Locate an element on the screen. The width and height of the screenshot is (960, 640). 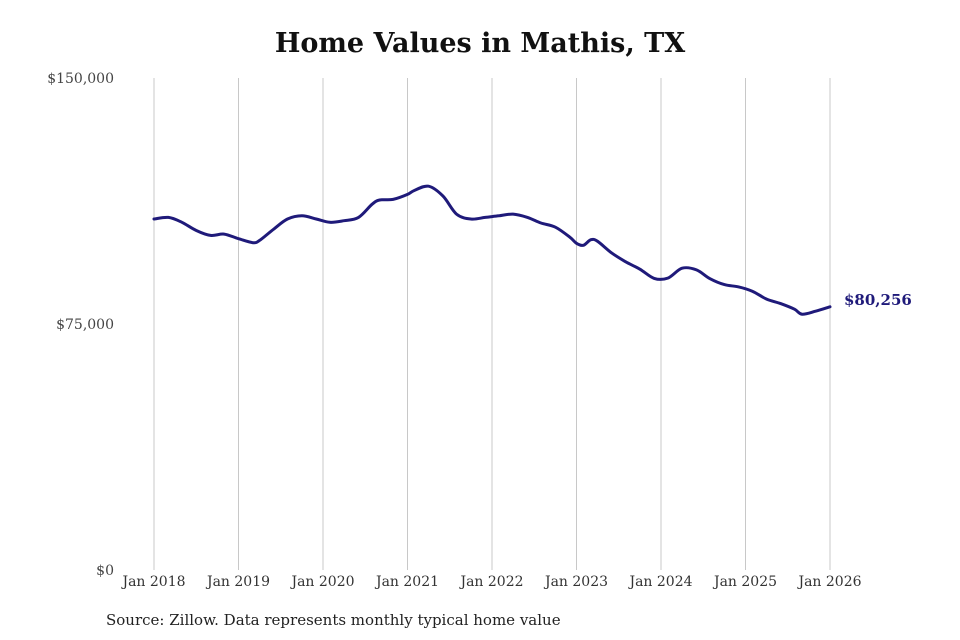
end-value-label: $80,256 is located at coordinates (878, 300).